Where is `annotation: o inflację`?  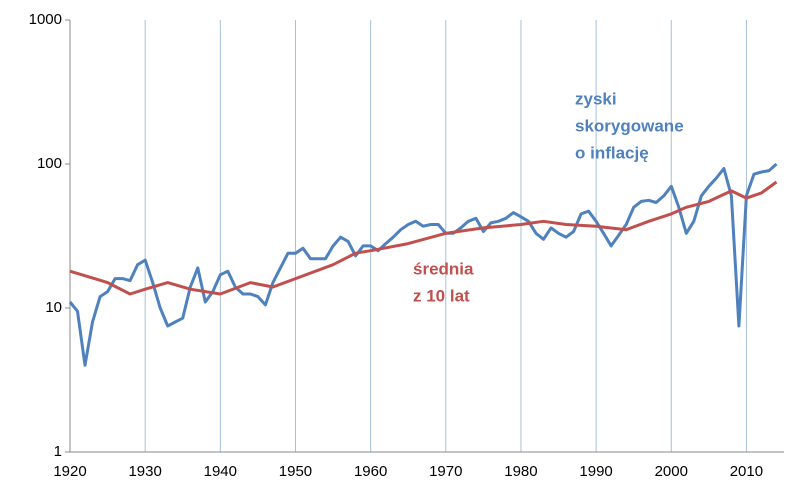
annotation: o inflację is located at coordinates (612, 152).